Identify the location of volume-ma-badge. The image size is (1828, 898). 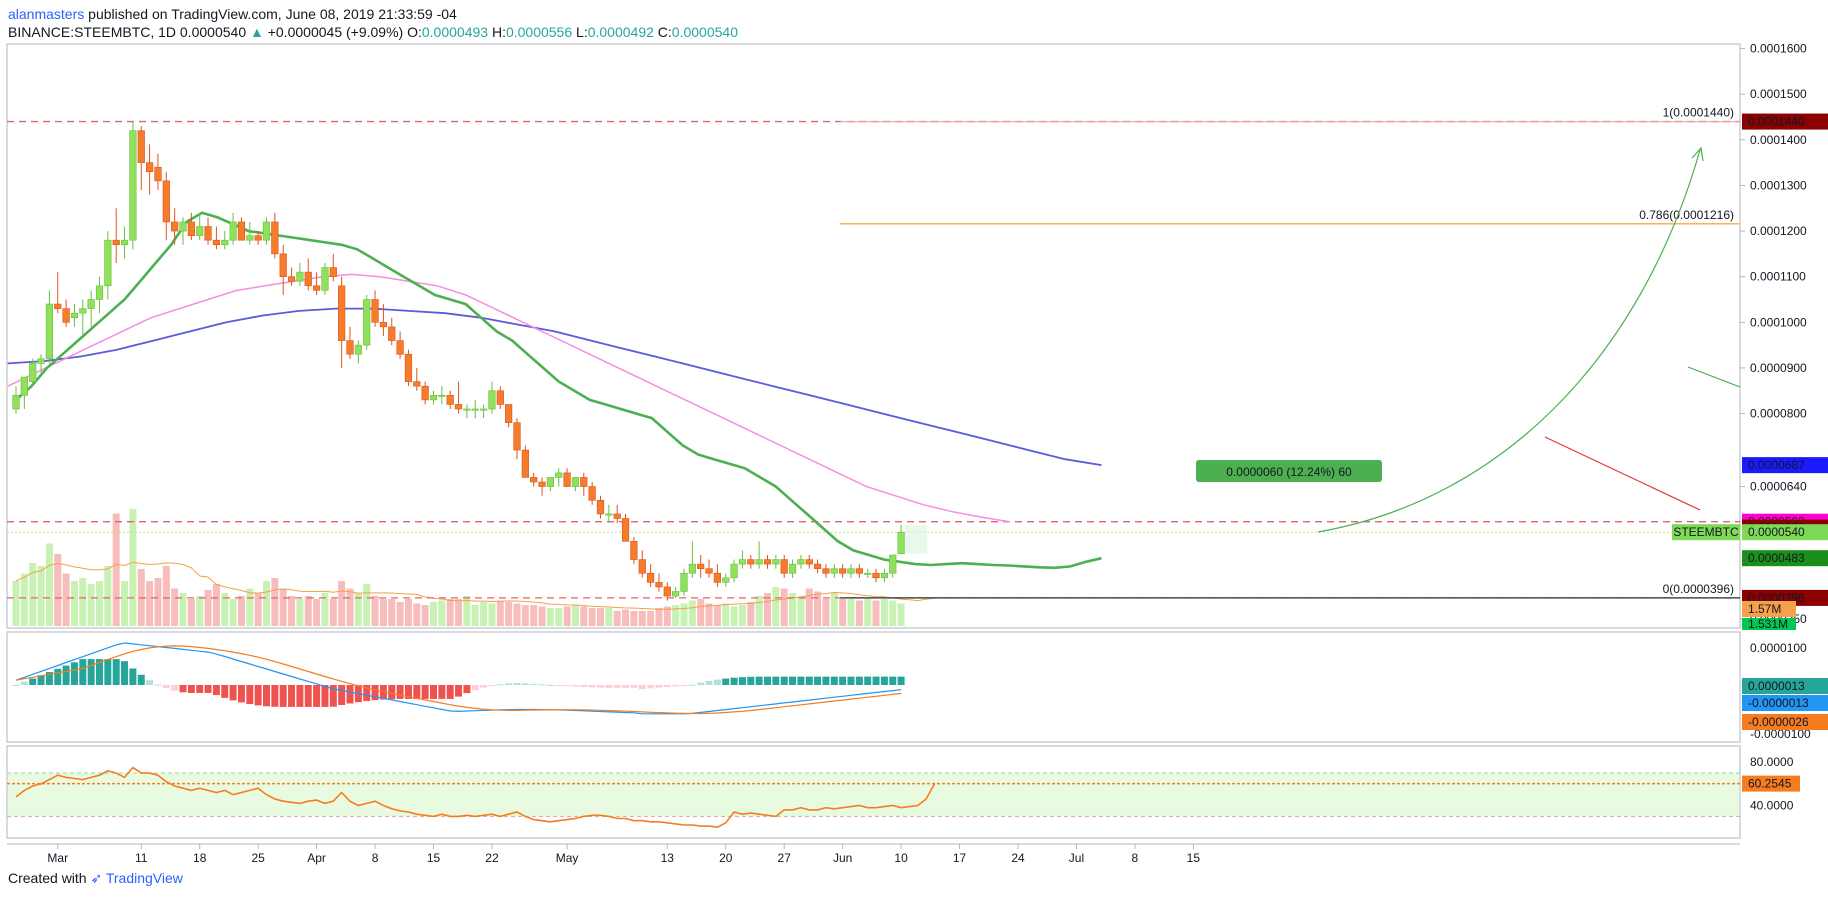
(1769, 609).